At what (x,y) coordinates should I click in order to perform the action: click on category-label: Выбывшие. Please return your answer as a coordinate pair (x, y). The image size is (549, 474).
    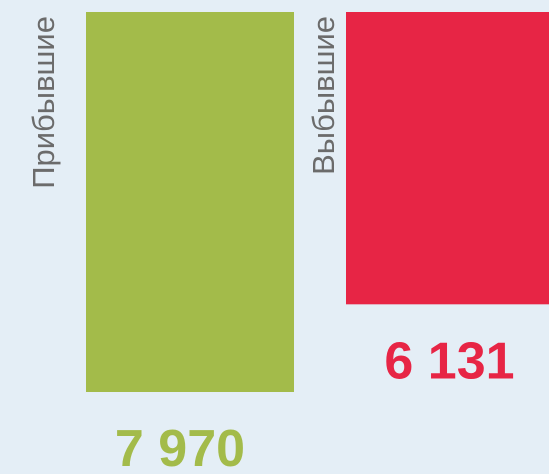
    Looking at the image, I should click on (323, 95).